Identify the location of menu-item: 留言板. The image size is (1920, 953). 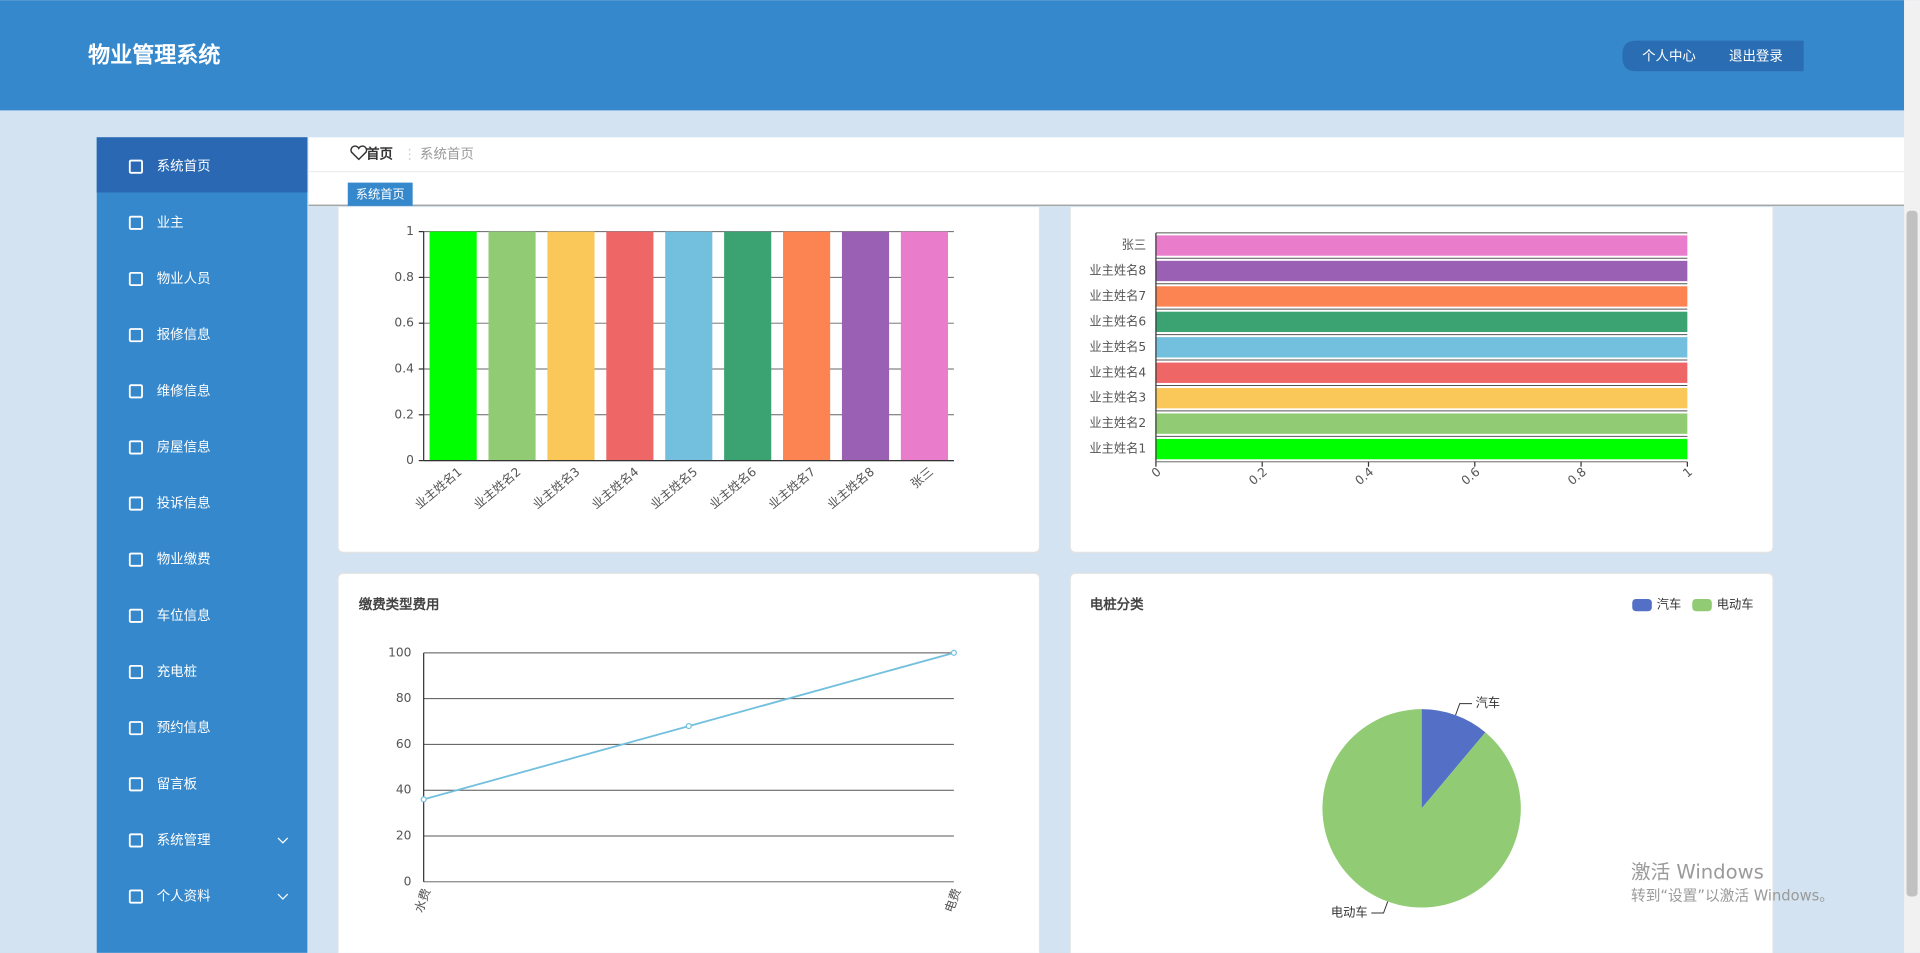
(177, 784).